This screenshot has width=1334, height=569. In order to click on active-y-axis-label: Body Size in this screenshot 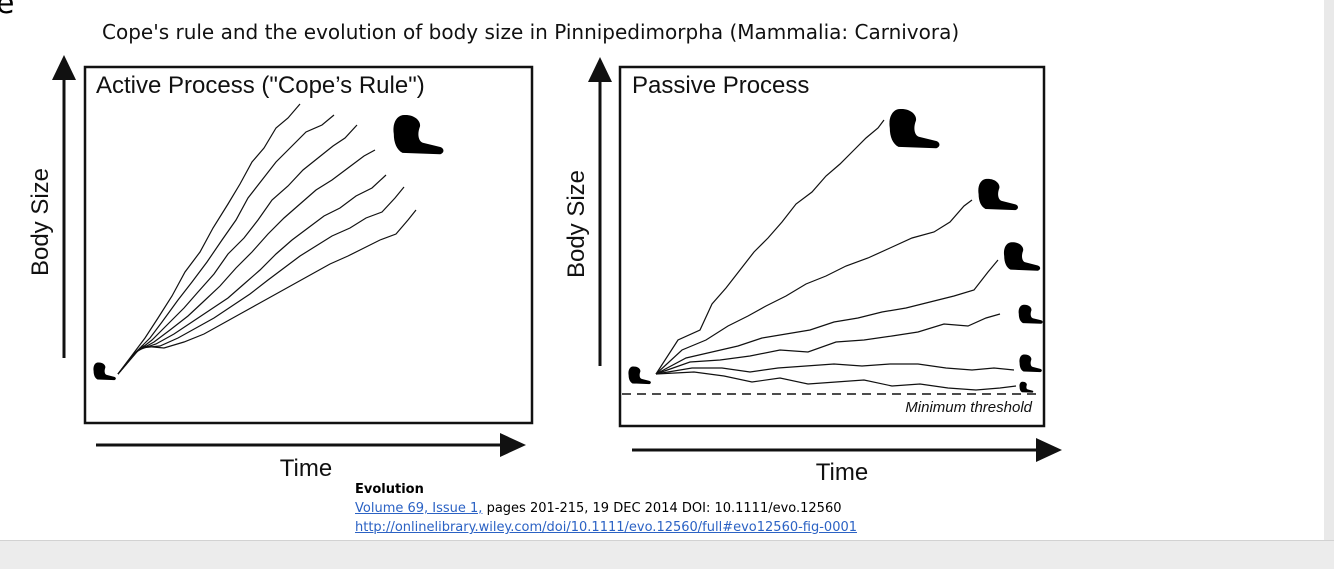, I will do `click(40, 222)`.